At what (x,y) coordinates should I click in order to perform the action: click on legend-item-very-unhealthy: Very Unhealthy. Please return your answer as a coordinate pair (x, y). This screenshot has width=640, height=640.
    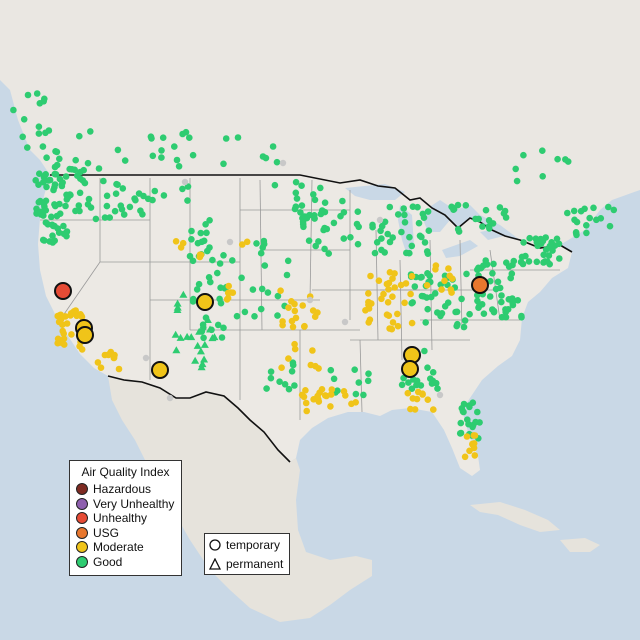
    Looking at the image, I should click on (125, 504).